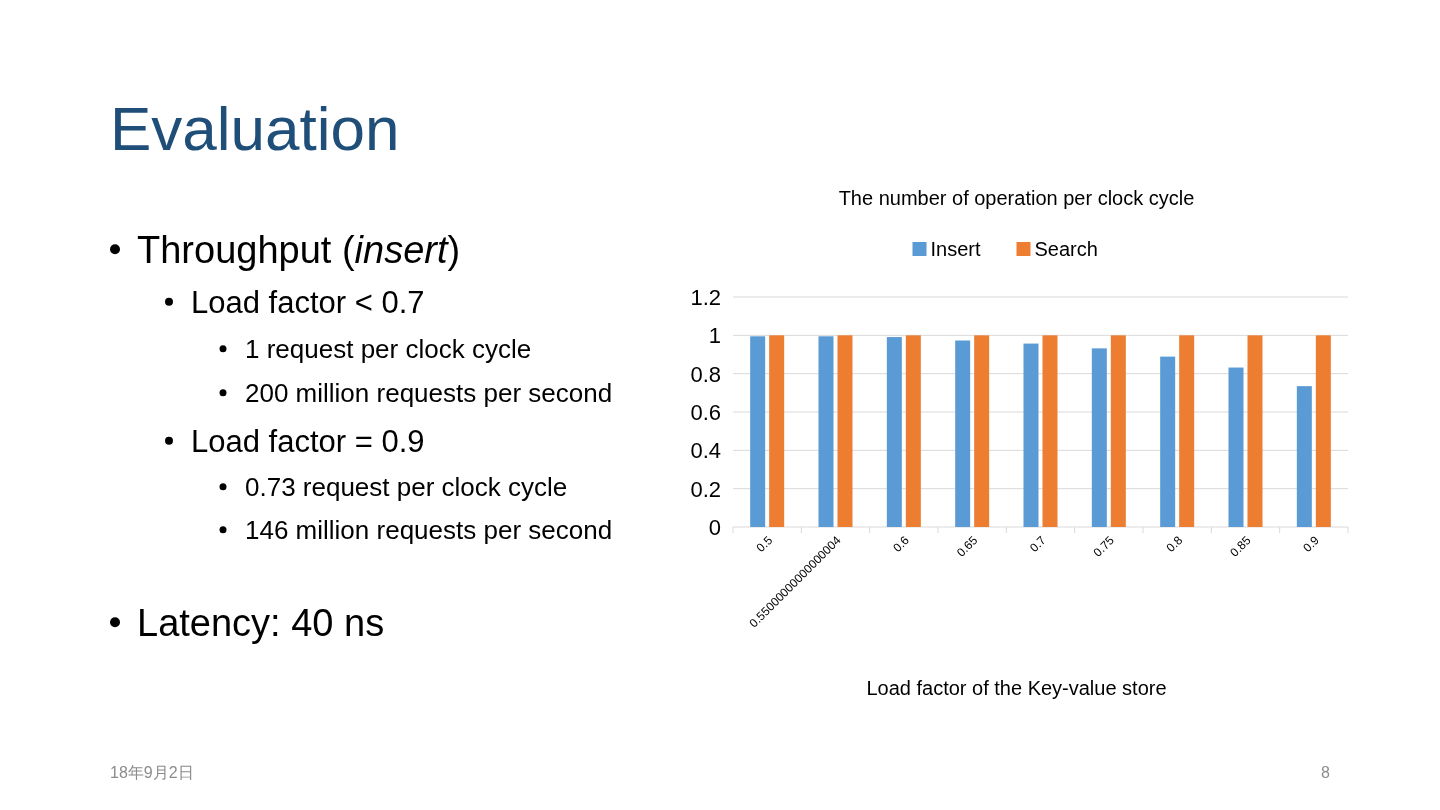 The image size is (1440, 810). What do you see at coordinates (255, 128) in the screenshot?
I see `text: Evaluation` at bounding box center [255, 128].